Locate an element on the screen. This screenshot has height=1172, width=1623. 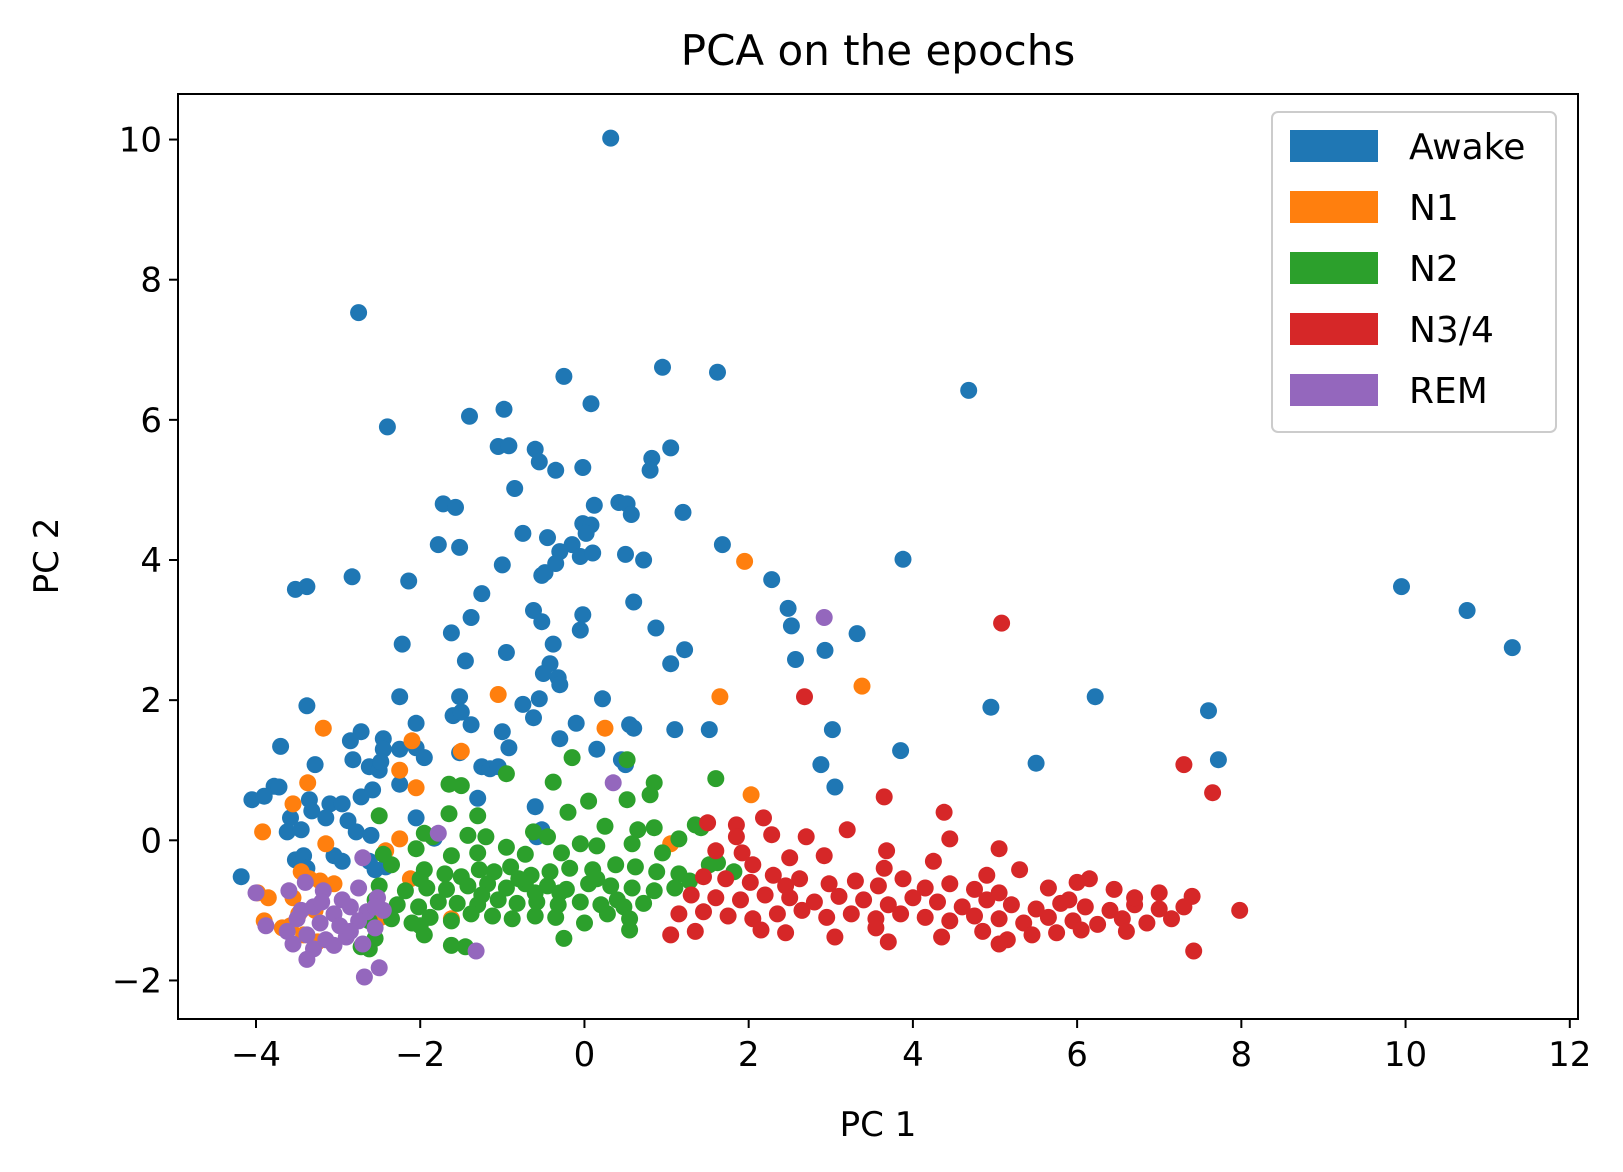
x-axis-label: PC 1 is located at coordinates (878, 1125).